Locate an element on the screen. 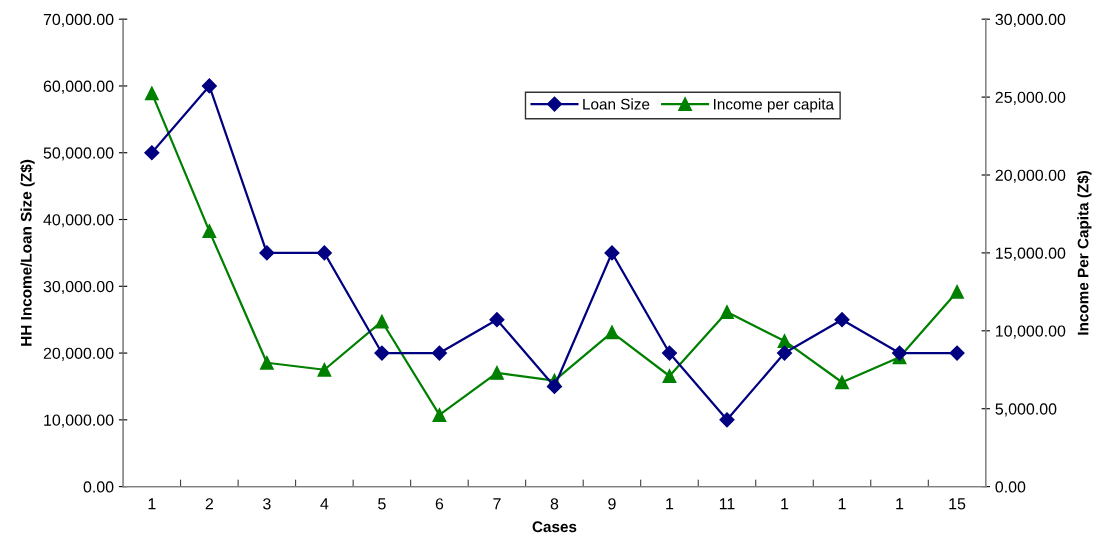  x-axis-title: Cases is located at coordinates (554, 527).